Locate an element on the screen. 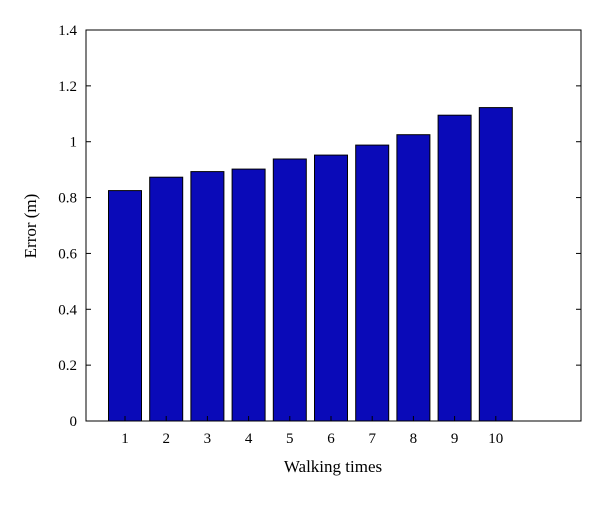 The width and height of the screenshot is (600, 505). x-axis-ticks: 1 2 3 4 5 6 7 8 9 10 is located at coordinates (312, 431).